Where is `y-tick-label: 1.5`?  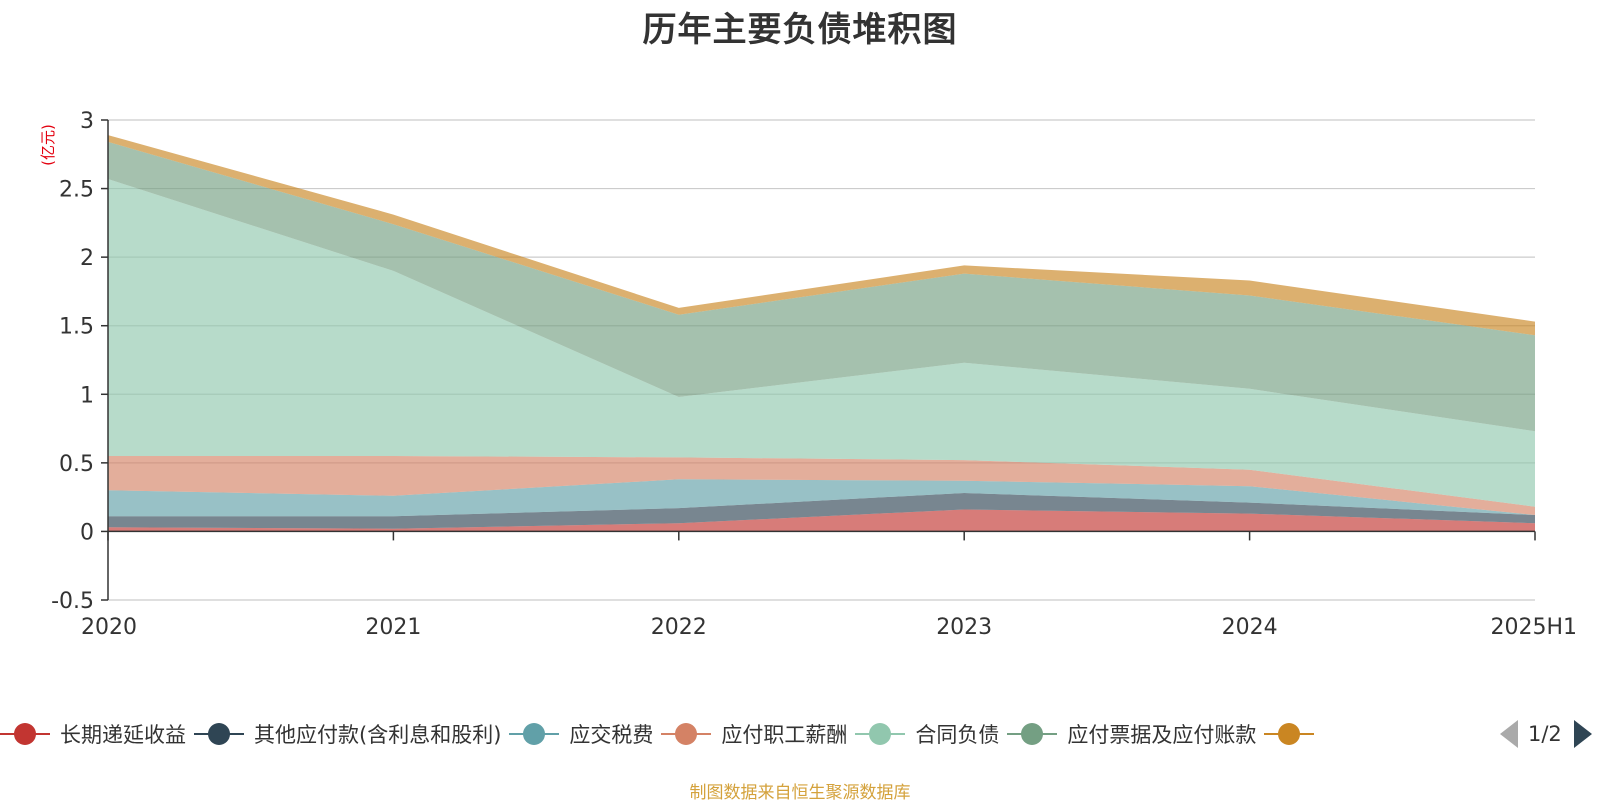
y-tick-label: 1.5 is located at coordinates (76, 327).